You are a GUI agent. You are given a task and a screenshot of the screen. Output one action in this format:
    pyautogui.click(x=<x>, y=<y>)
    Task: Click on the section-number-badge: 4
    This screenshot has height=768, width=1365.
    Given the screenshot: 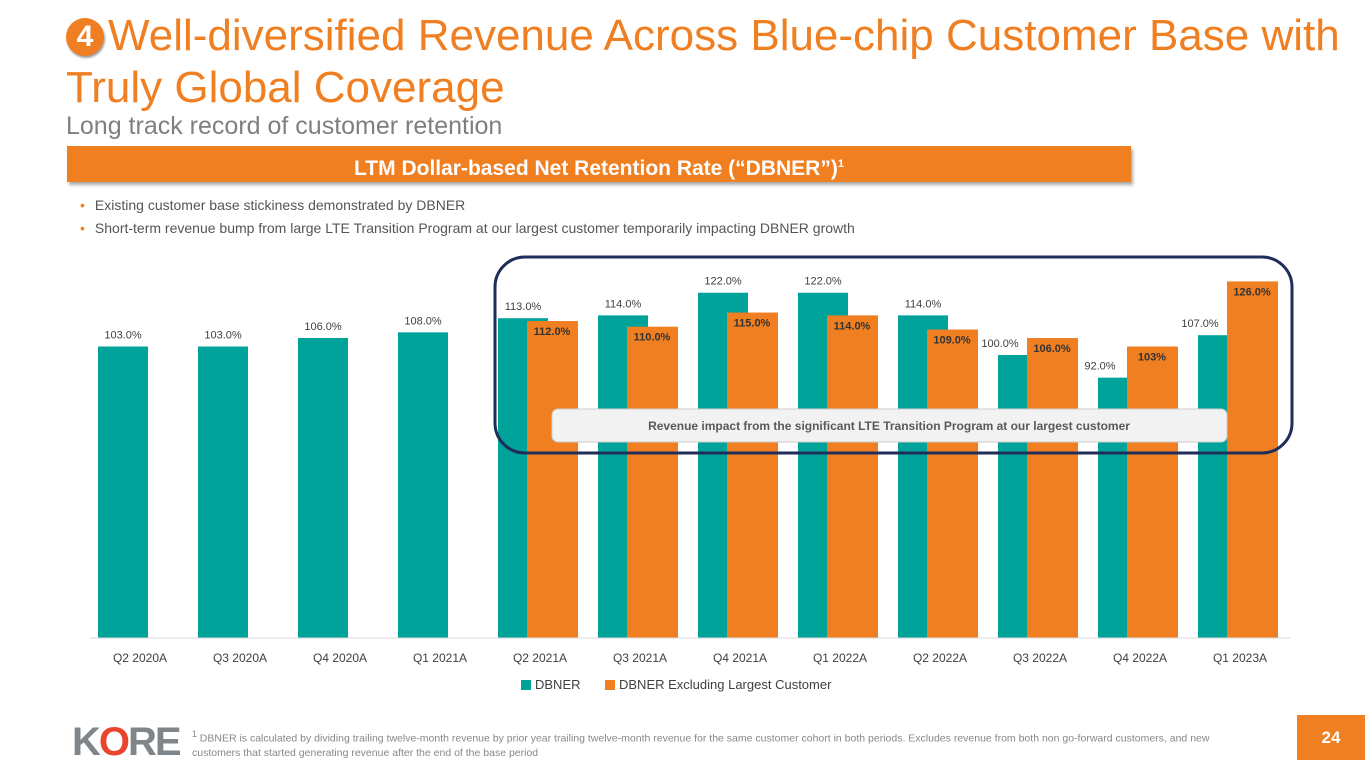 What is the action you would take?
    pyautogui.click(x=85, y=37)
    